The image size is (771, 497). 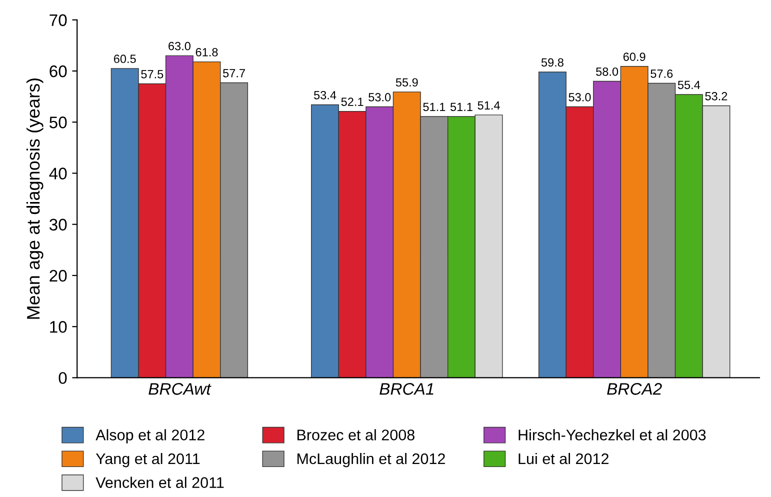 I want to click on x-tick-label: BRCA2, so click(x=634, y=389).